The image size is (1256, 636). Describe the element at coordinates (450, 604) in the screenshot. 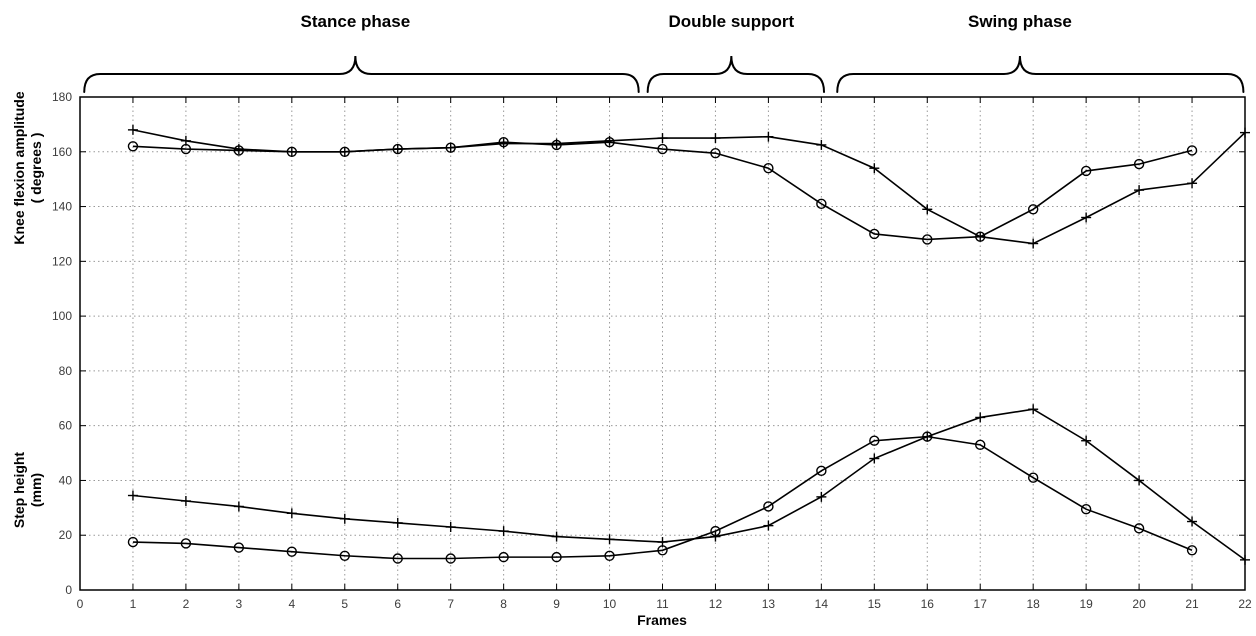

I see `x-tick-label: 7` at that location.